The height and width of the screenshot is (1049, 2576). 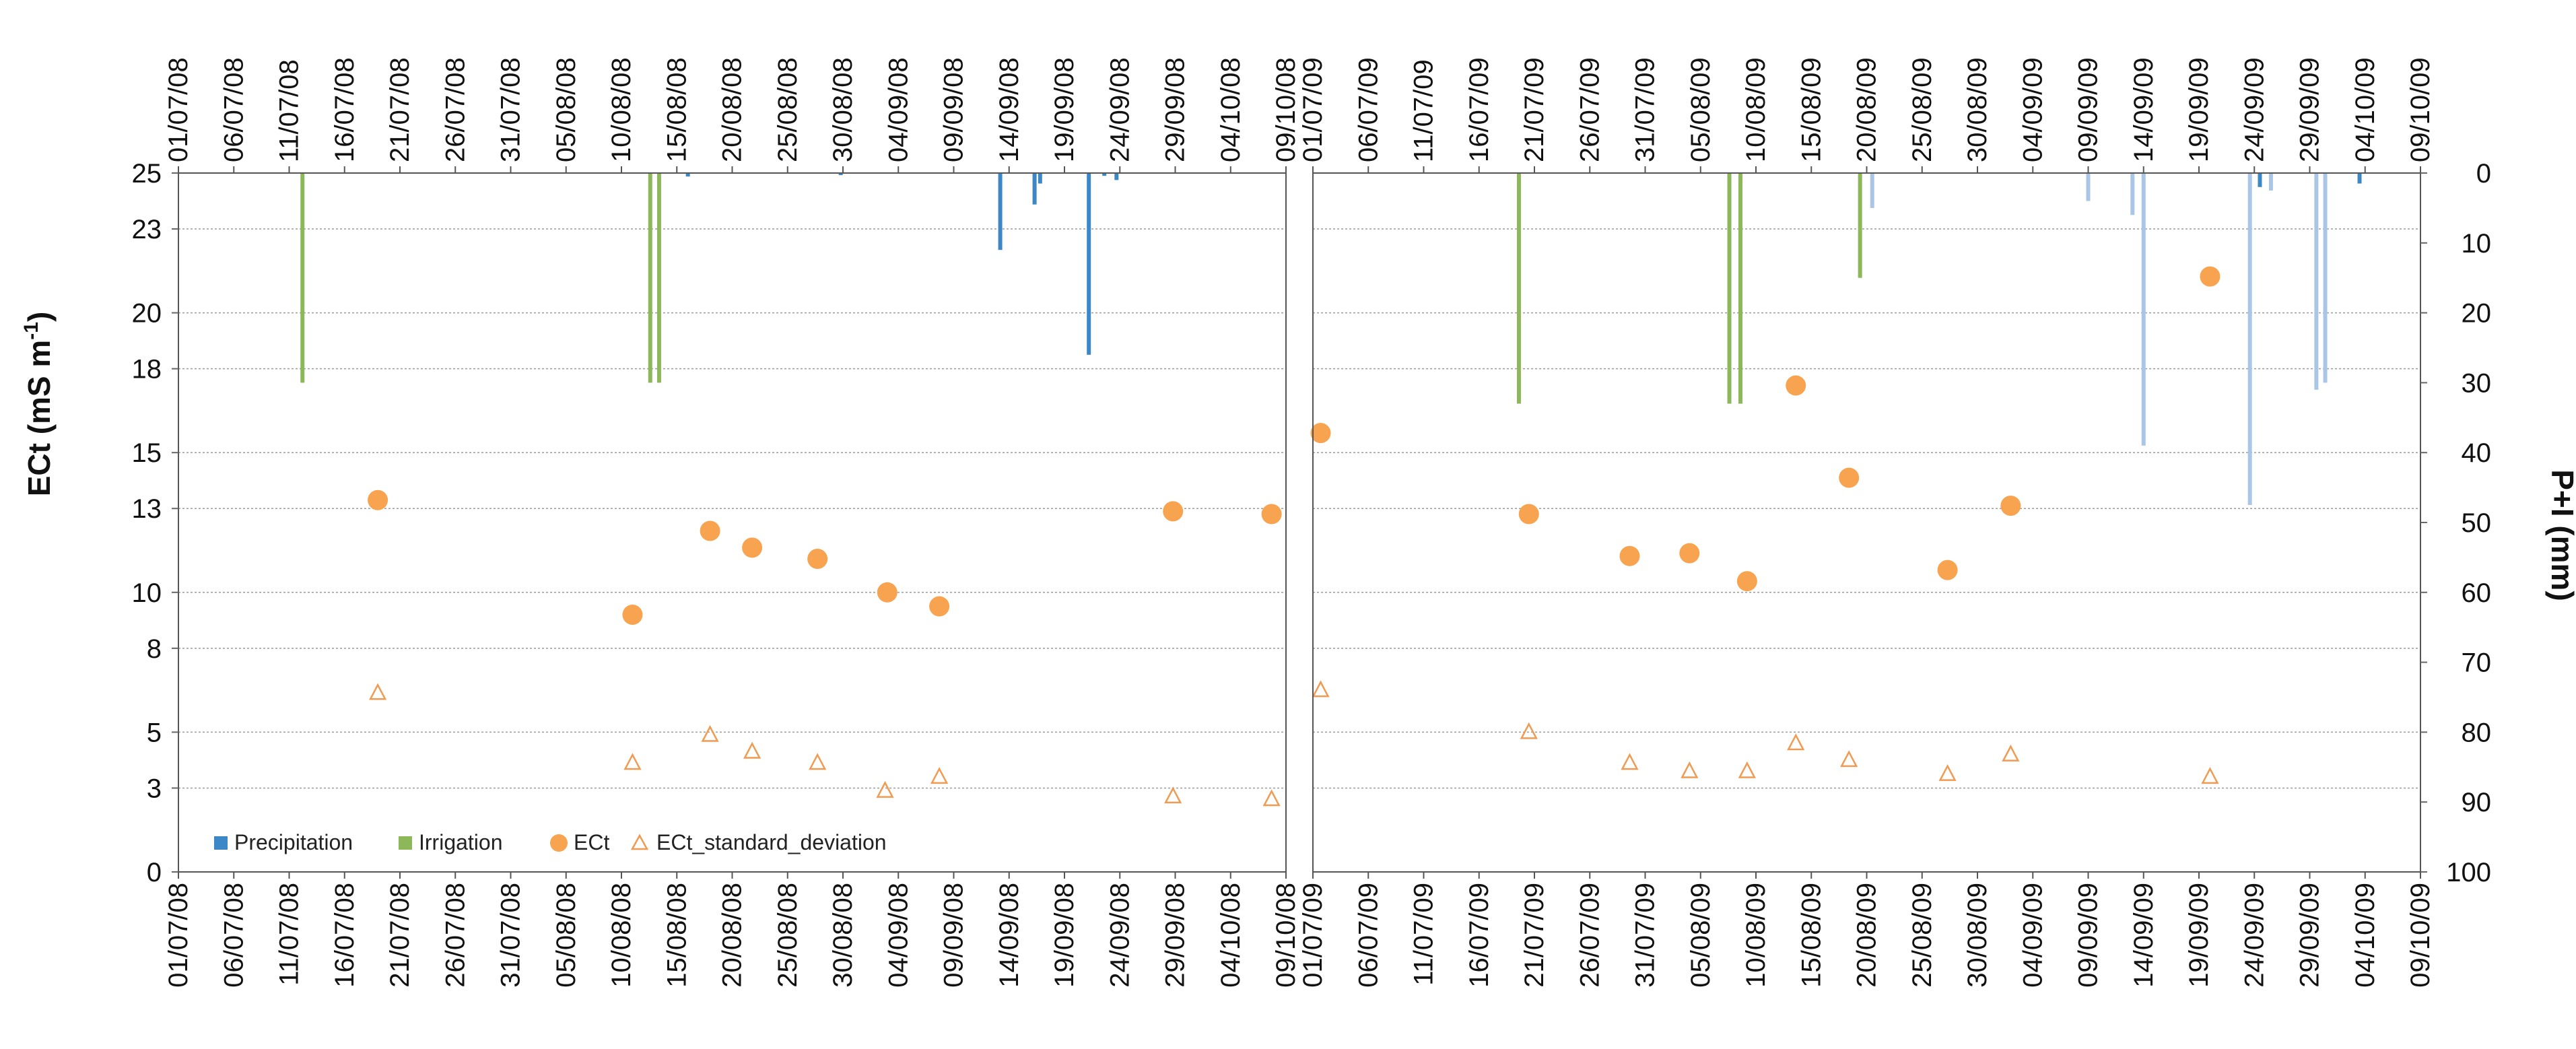 I want to click on x-tick-label-top-2009: 31/07/09, so click(x=1645, y=110).